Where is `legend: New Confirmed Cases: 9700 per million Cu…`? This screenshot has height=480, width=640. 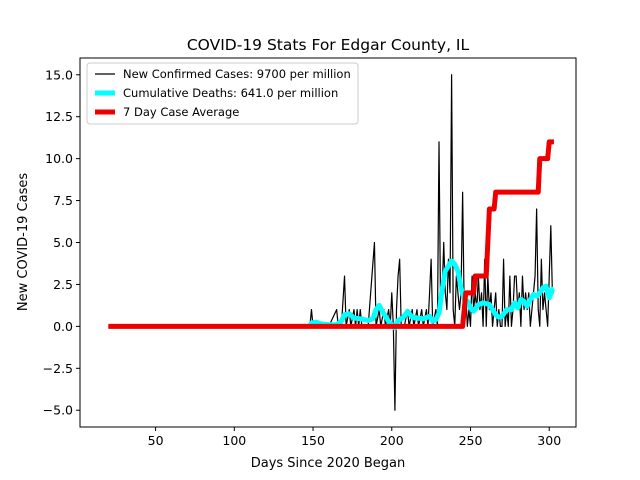 legend: New Confirmed Cases: 9700 per million Cu… is located at coordinates (222, 93).